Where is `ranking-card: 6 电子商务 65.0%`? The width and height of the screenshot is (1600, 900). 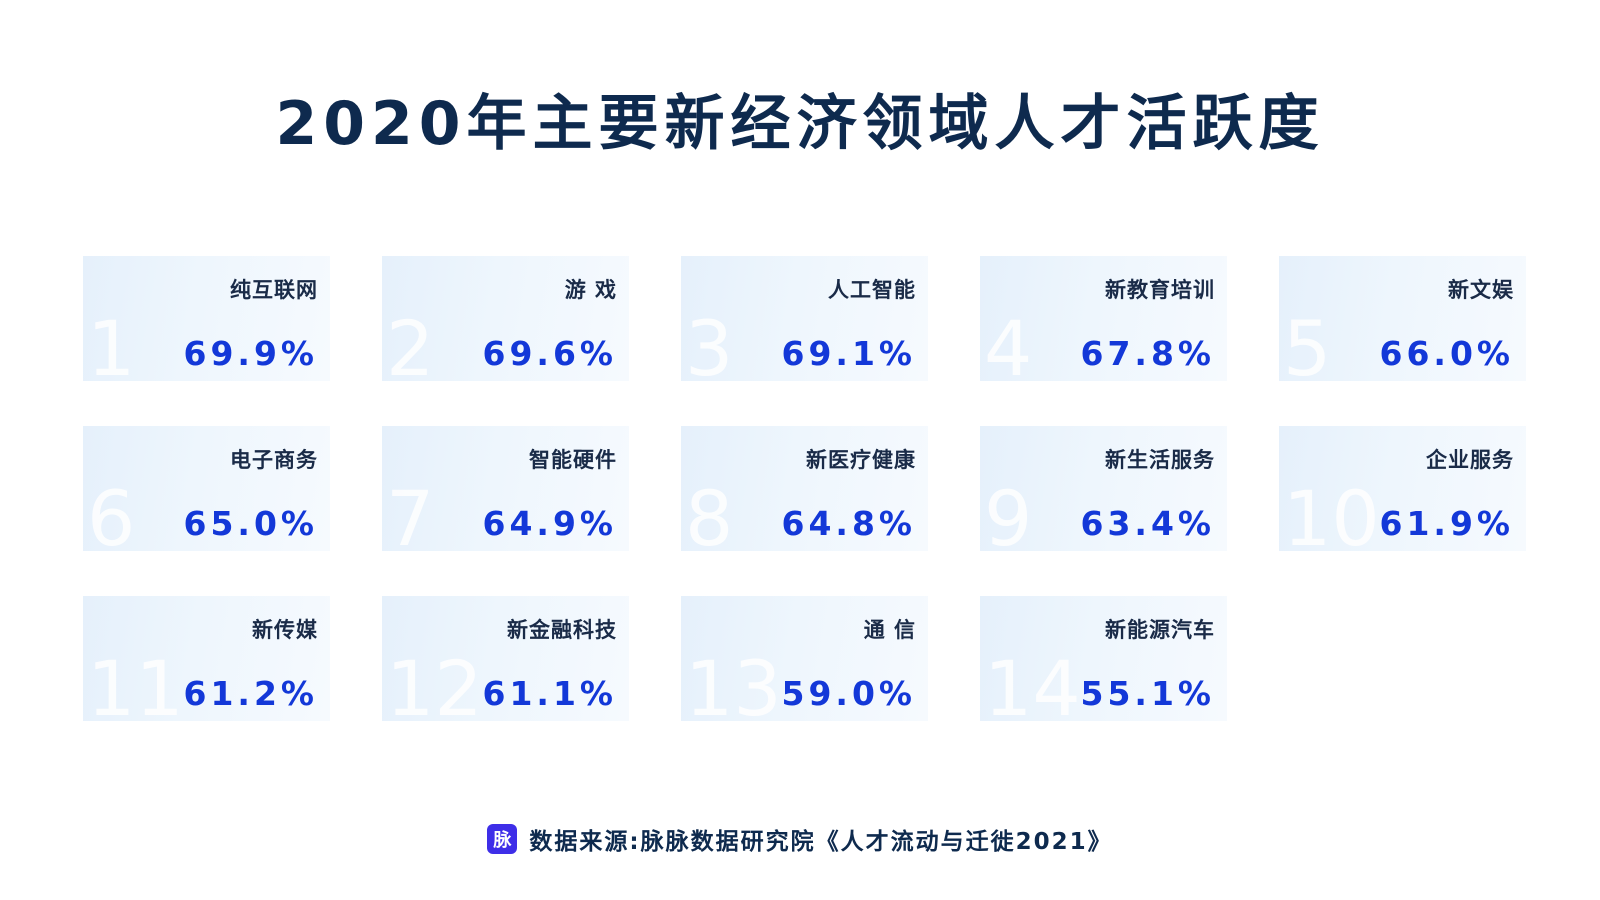 ranking-card: 6 电子商务 65.0% is located at coordinates (206, 488).